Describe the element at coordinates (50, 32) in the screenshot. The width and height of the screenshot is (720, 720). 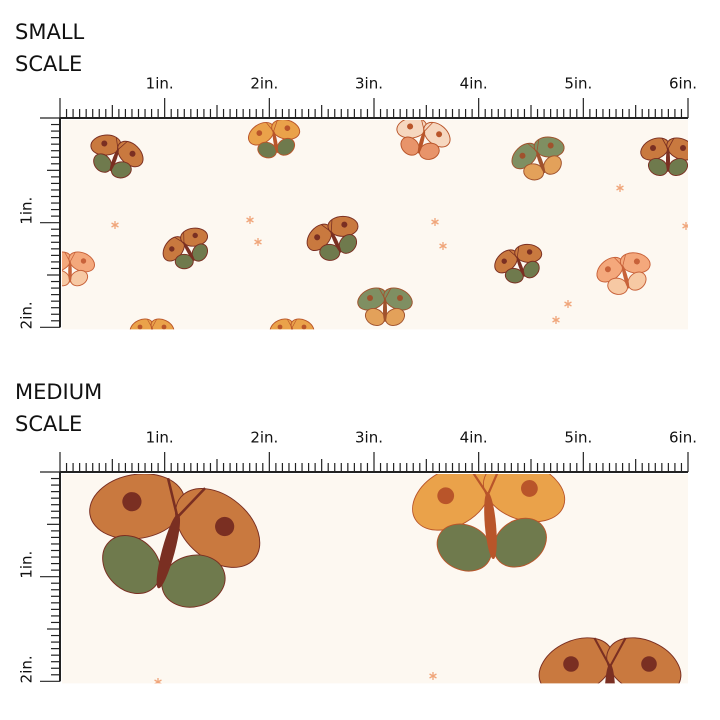
I see `section-title: SMALL` at that location.